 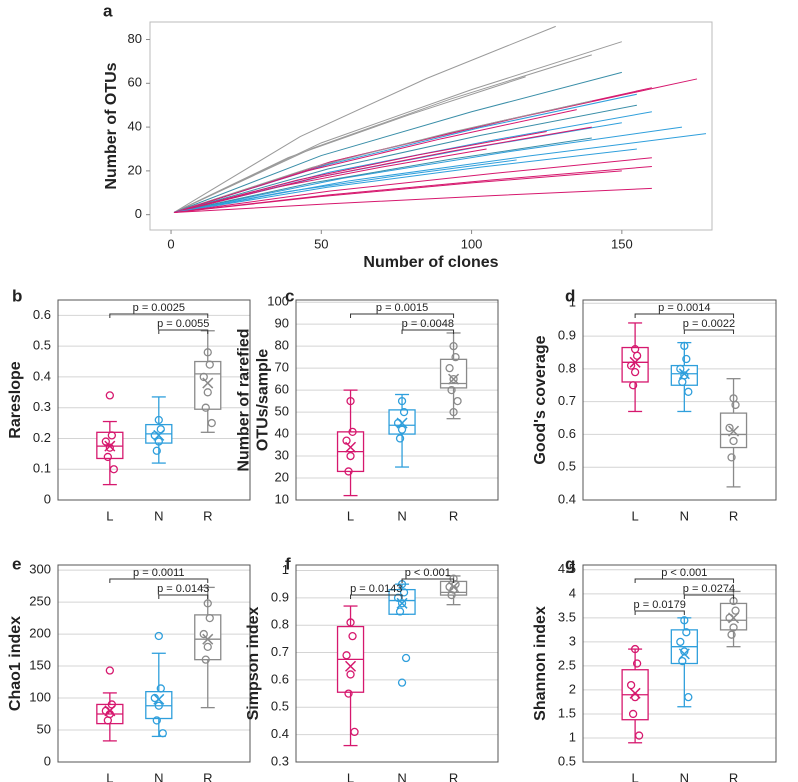 I want to click on y-tick-label: 0.1, so click(x=42, y=468).